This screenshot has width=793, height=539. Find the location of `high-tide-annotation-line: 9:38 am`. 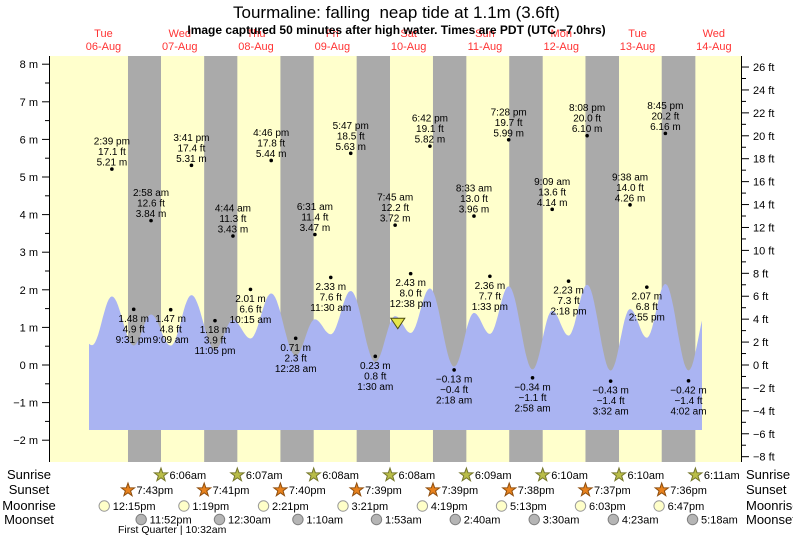

high-tide-annotation-line: 9:38 am is located at coordinates (630, 177).